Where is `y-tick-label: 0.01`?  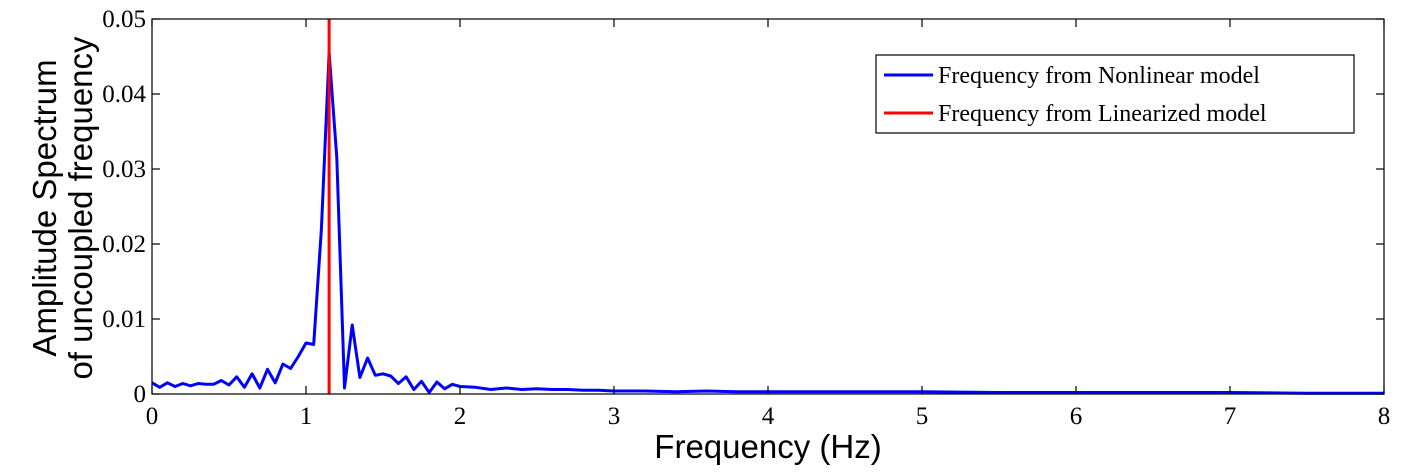
y-tick-label: 0.01 is located at coordinates (124, 319).